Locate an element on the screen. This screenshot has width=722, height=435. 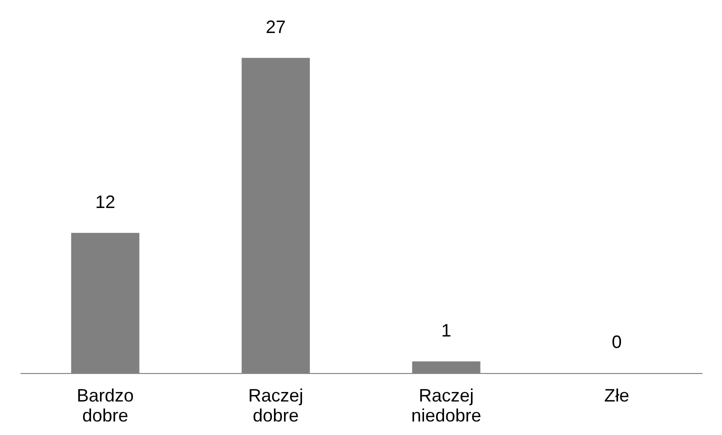
x-tick-label: Raczej niedobre is located at coordinates (446, 406).